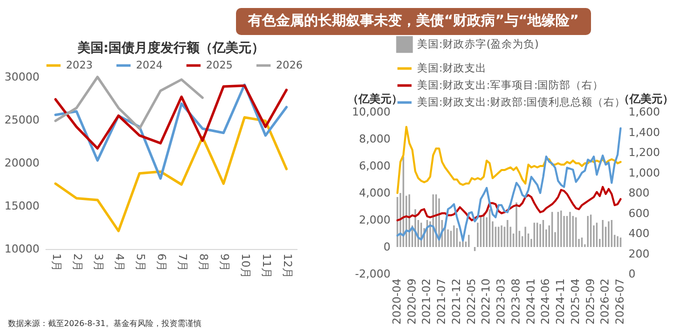 The width and height of the screenshot is (692, 333). Describe the element at coordinates (639, 193) in the screenshot. I see `y2-tick-label: 800` at that location.